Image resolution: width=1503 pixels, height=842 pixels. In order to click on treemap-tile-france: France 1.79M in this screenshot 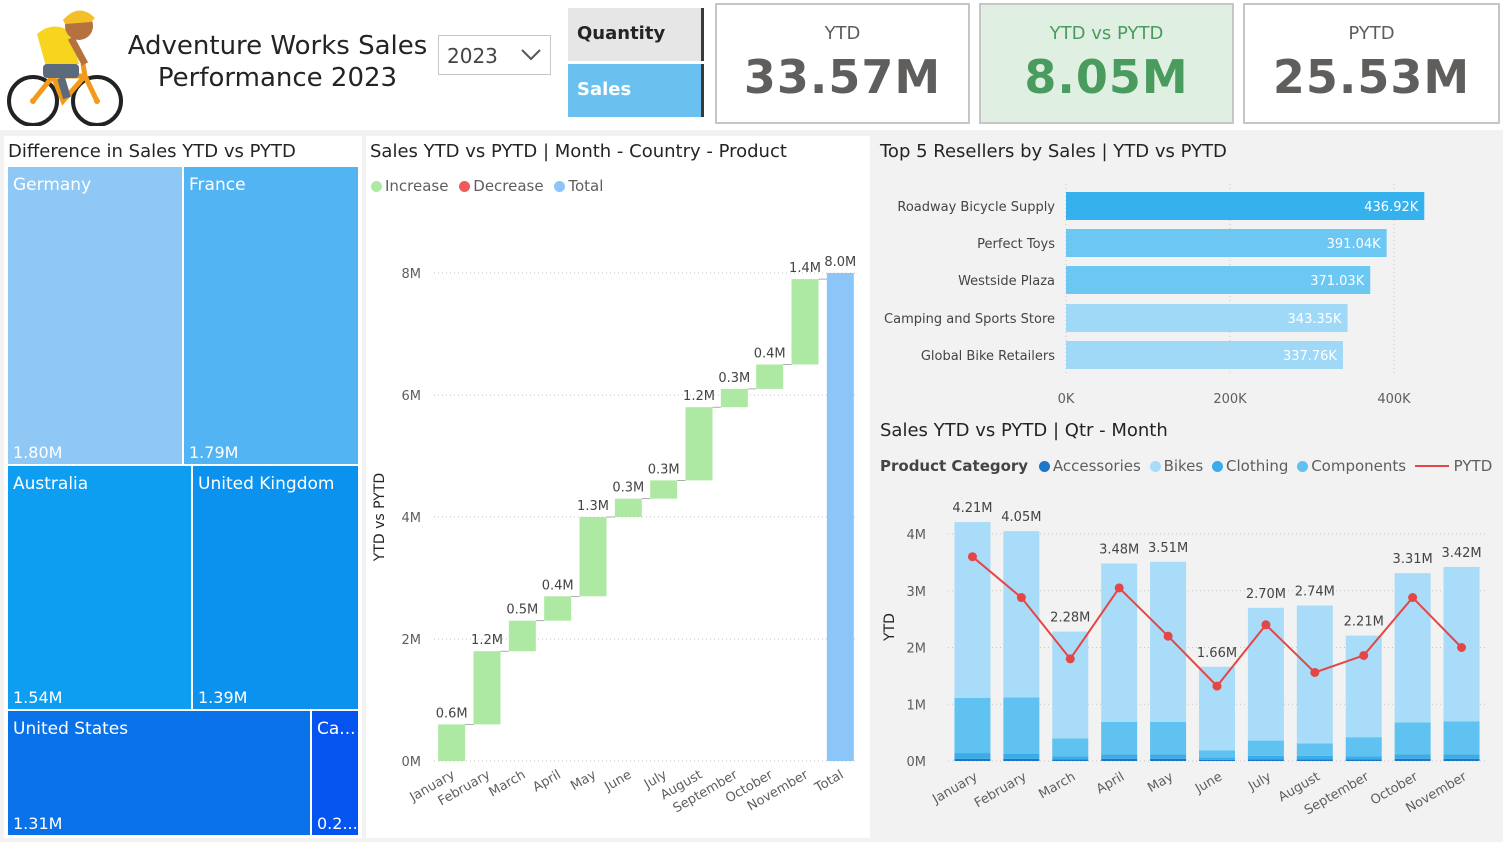, I will do `click(271, 315)`.